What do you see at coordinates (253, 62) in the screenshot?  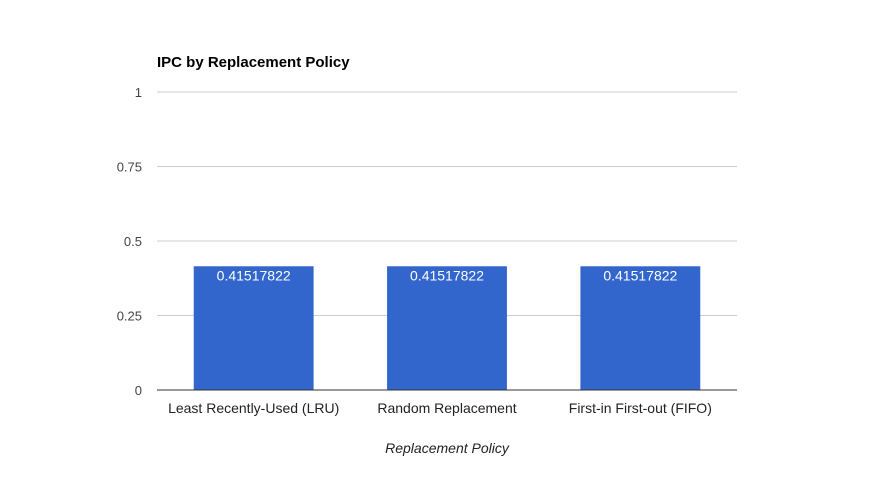 I see `chart-title: IPC by Replacement Policy` at bounding box center [253, 62].